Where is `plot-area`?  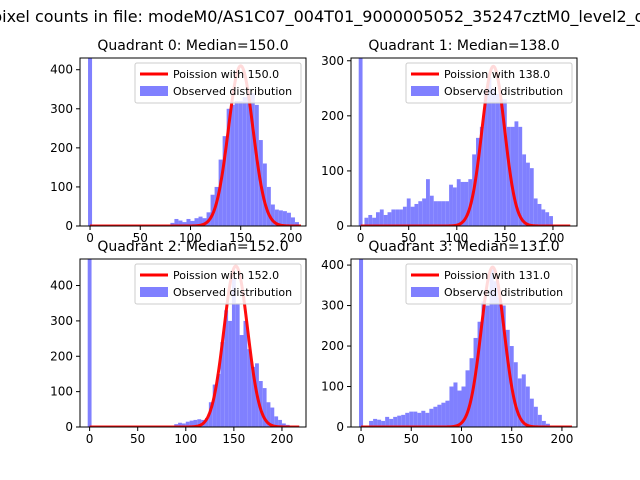 plot-area is located at coordinates (464, 142).